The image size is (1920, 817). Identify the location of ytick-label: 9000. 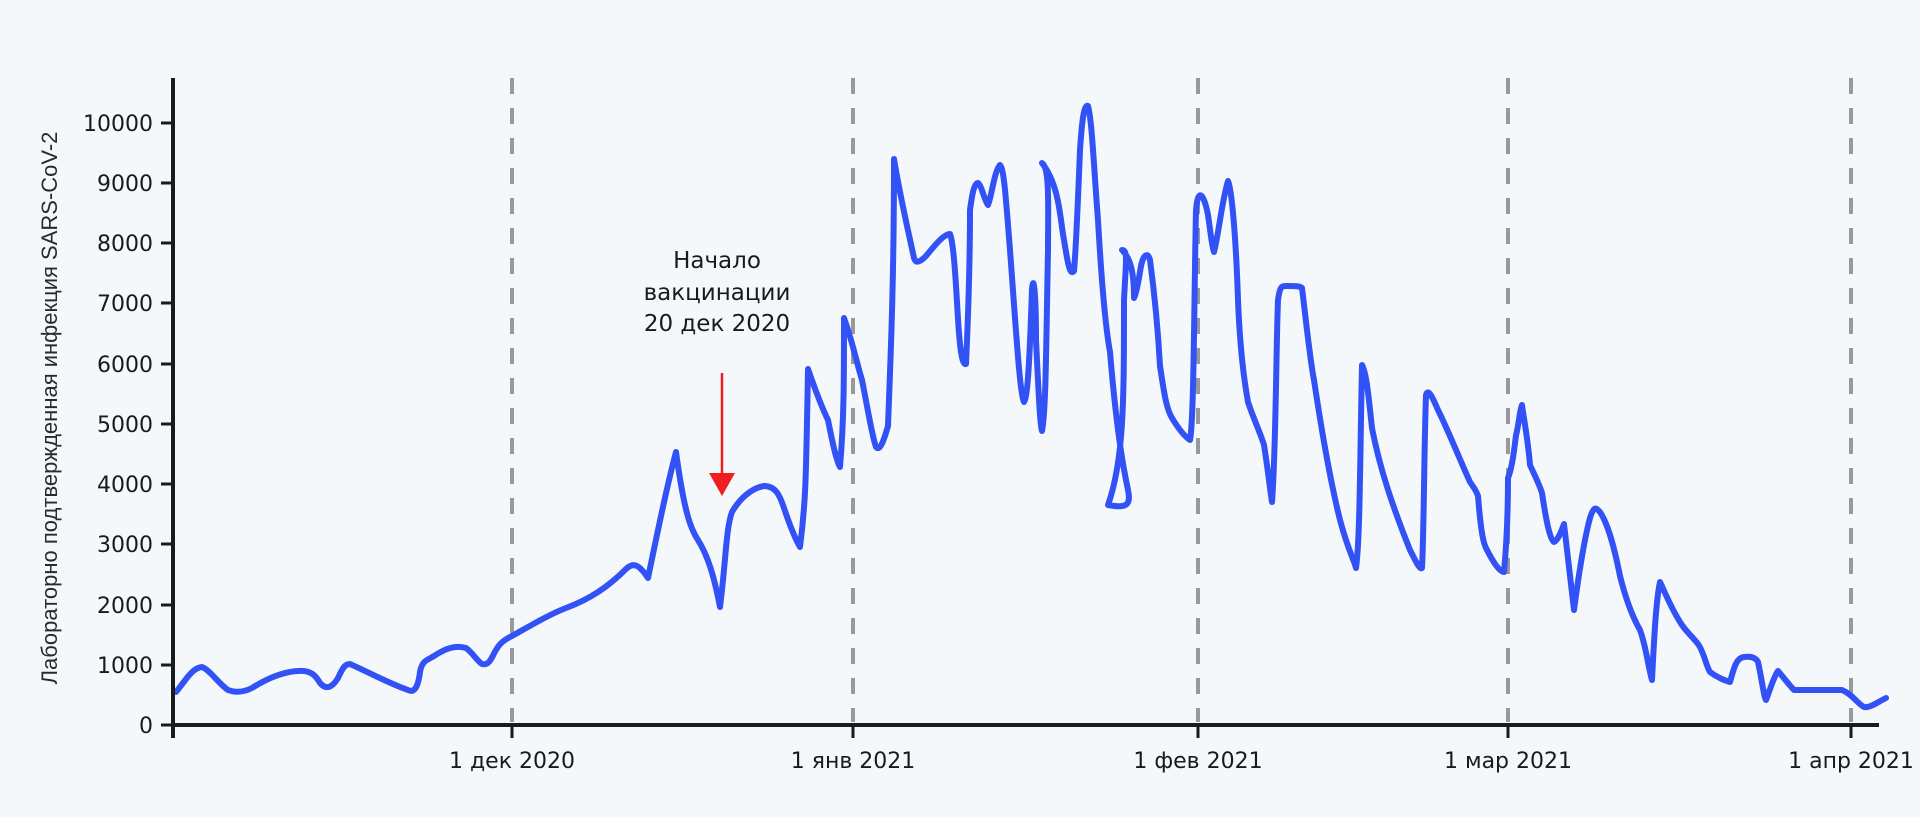
(125, 184).